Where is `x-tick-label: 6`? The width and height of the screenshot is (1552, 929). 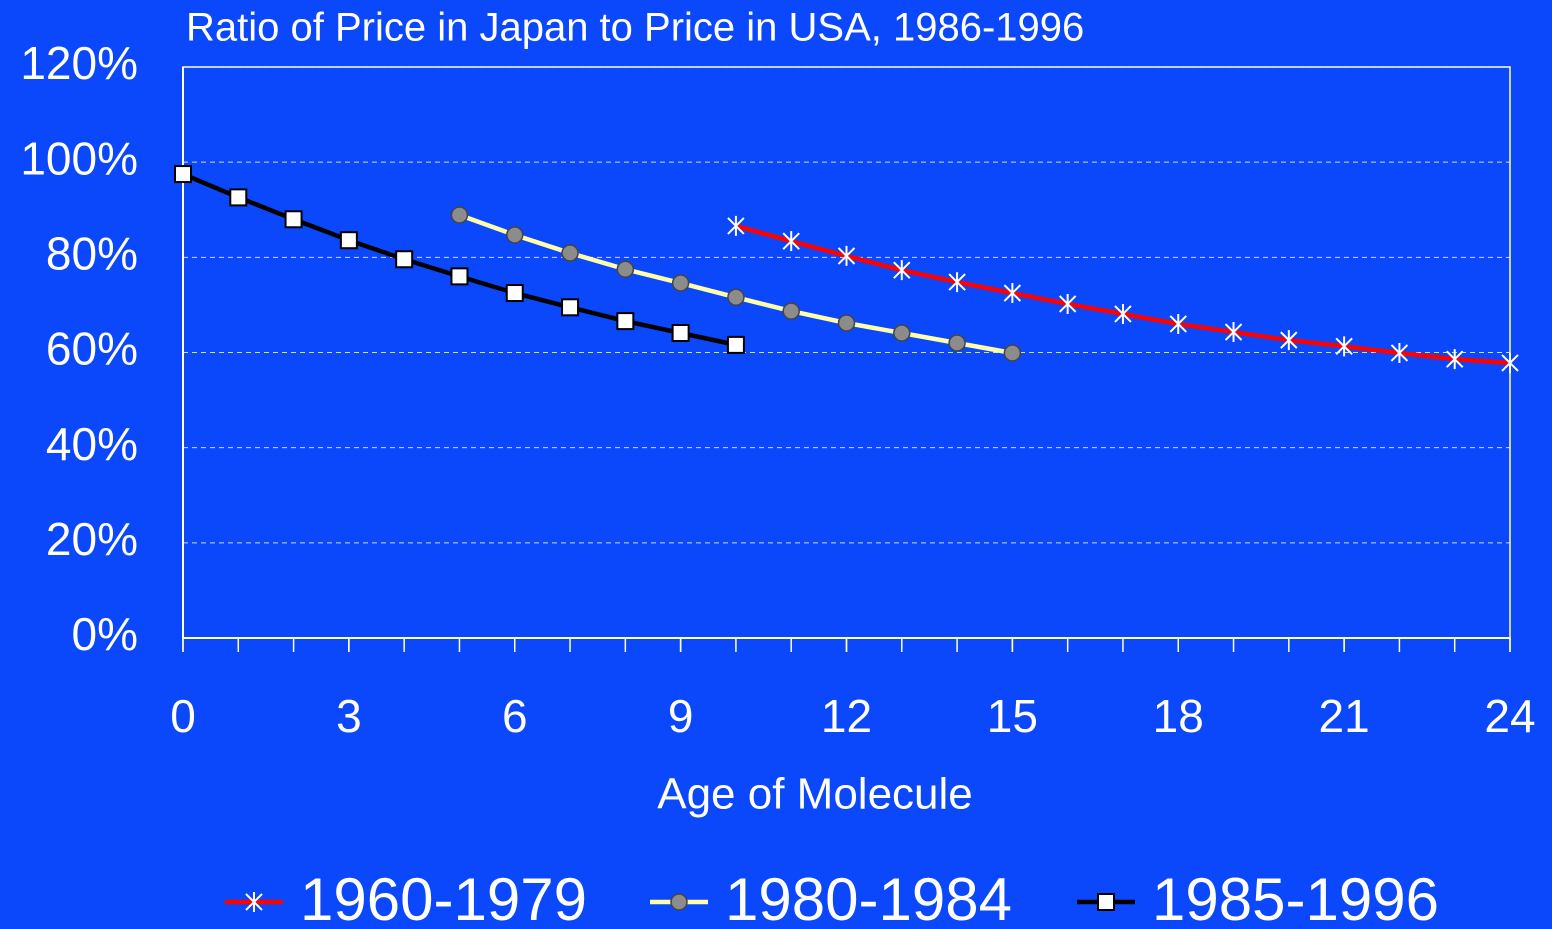
x-tick-label: 6 is located at coordinates (515, 716).